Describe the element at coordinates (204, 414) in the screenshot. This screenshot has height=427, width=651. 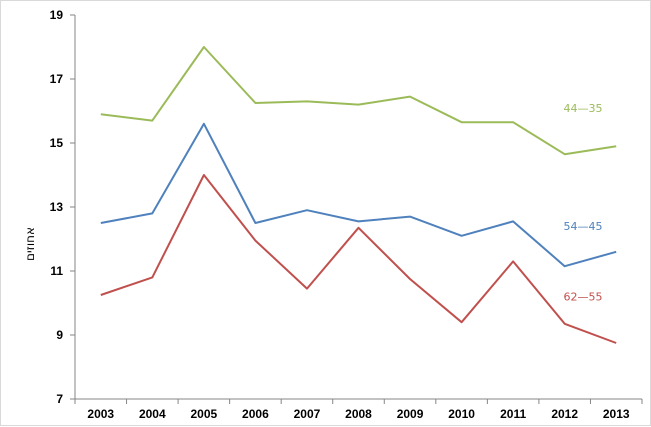
I see `x-tick-label: 2005` at that location.